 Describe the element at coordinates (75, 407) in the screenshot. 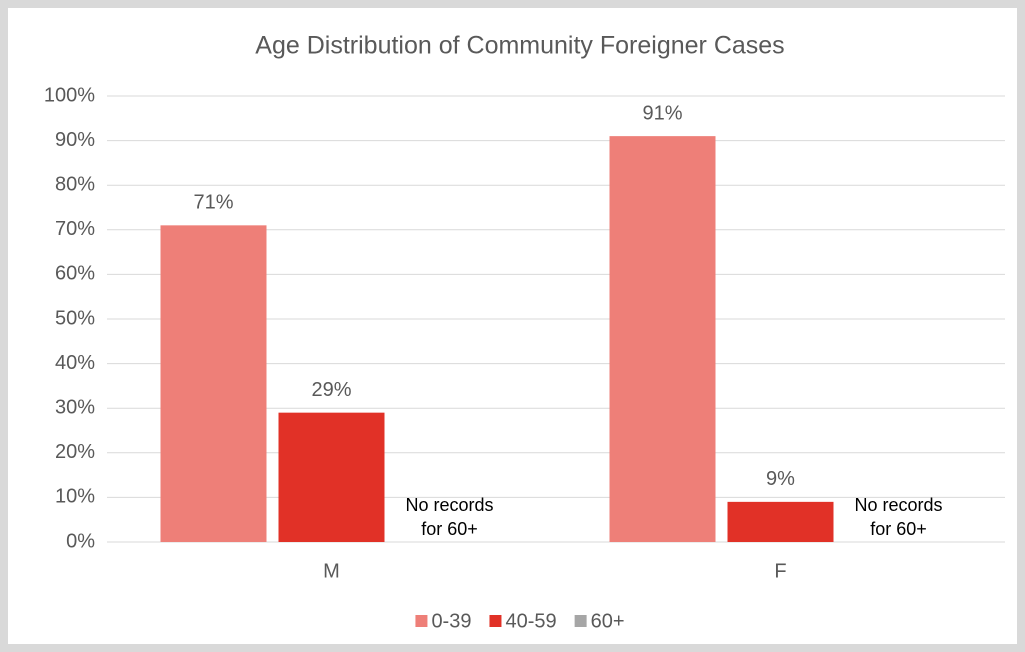

I see `y-tick-label: 30%` at that location.